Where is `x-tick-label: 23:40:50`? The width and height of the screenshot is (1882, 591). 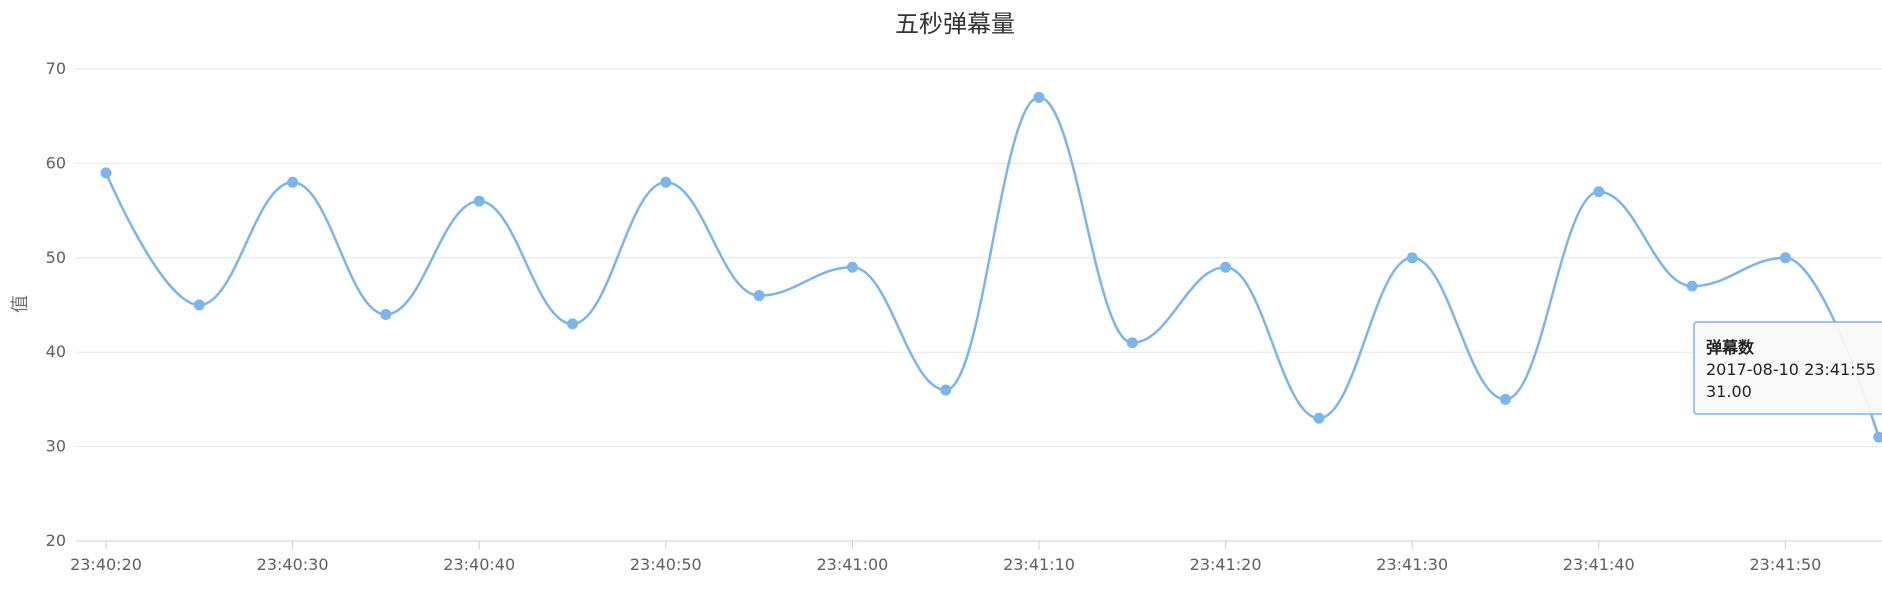 x-tick-label: 23:40:50 is located at coordinates (666, 564).